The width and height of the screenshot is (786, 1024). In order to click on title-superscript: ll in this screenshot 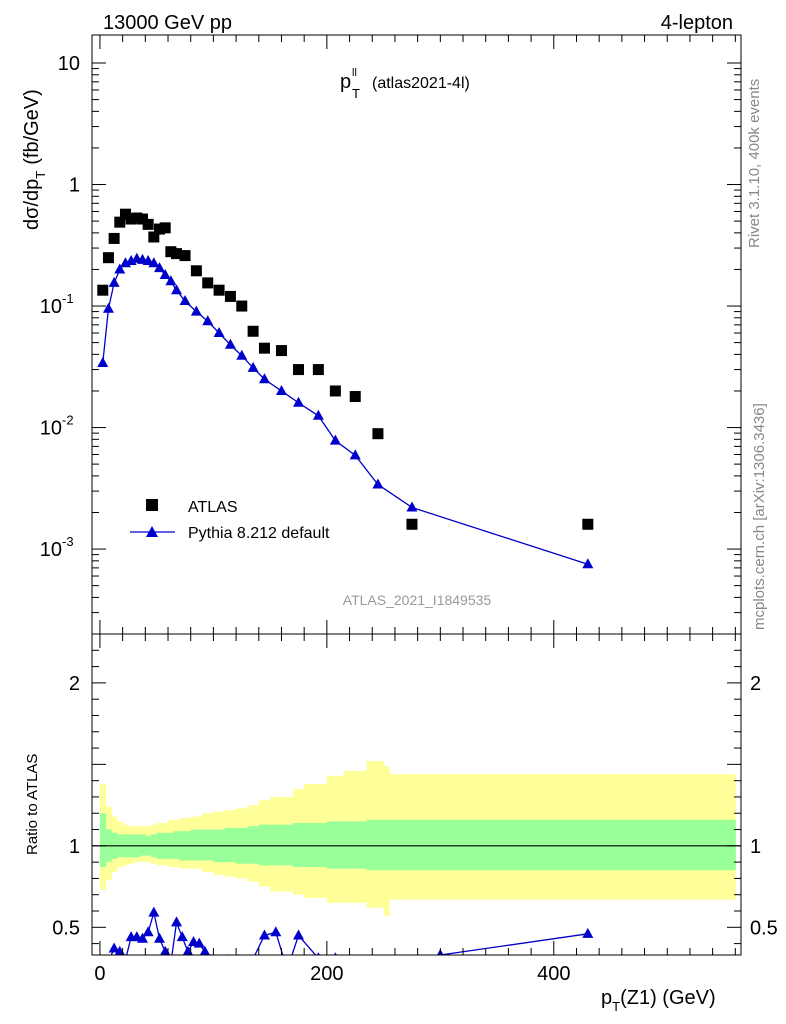, I will do `click(354, 73)`.